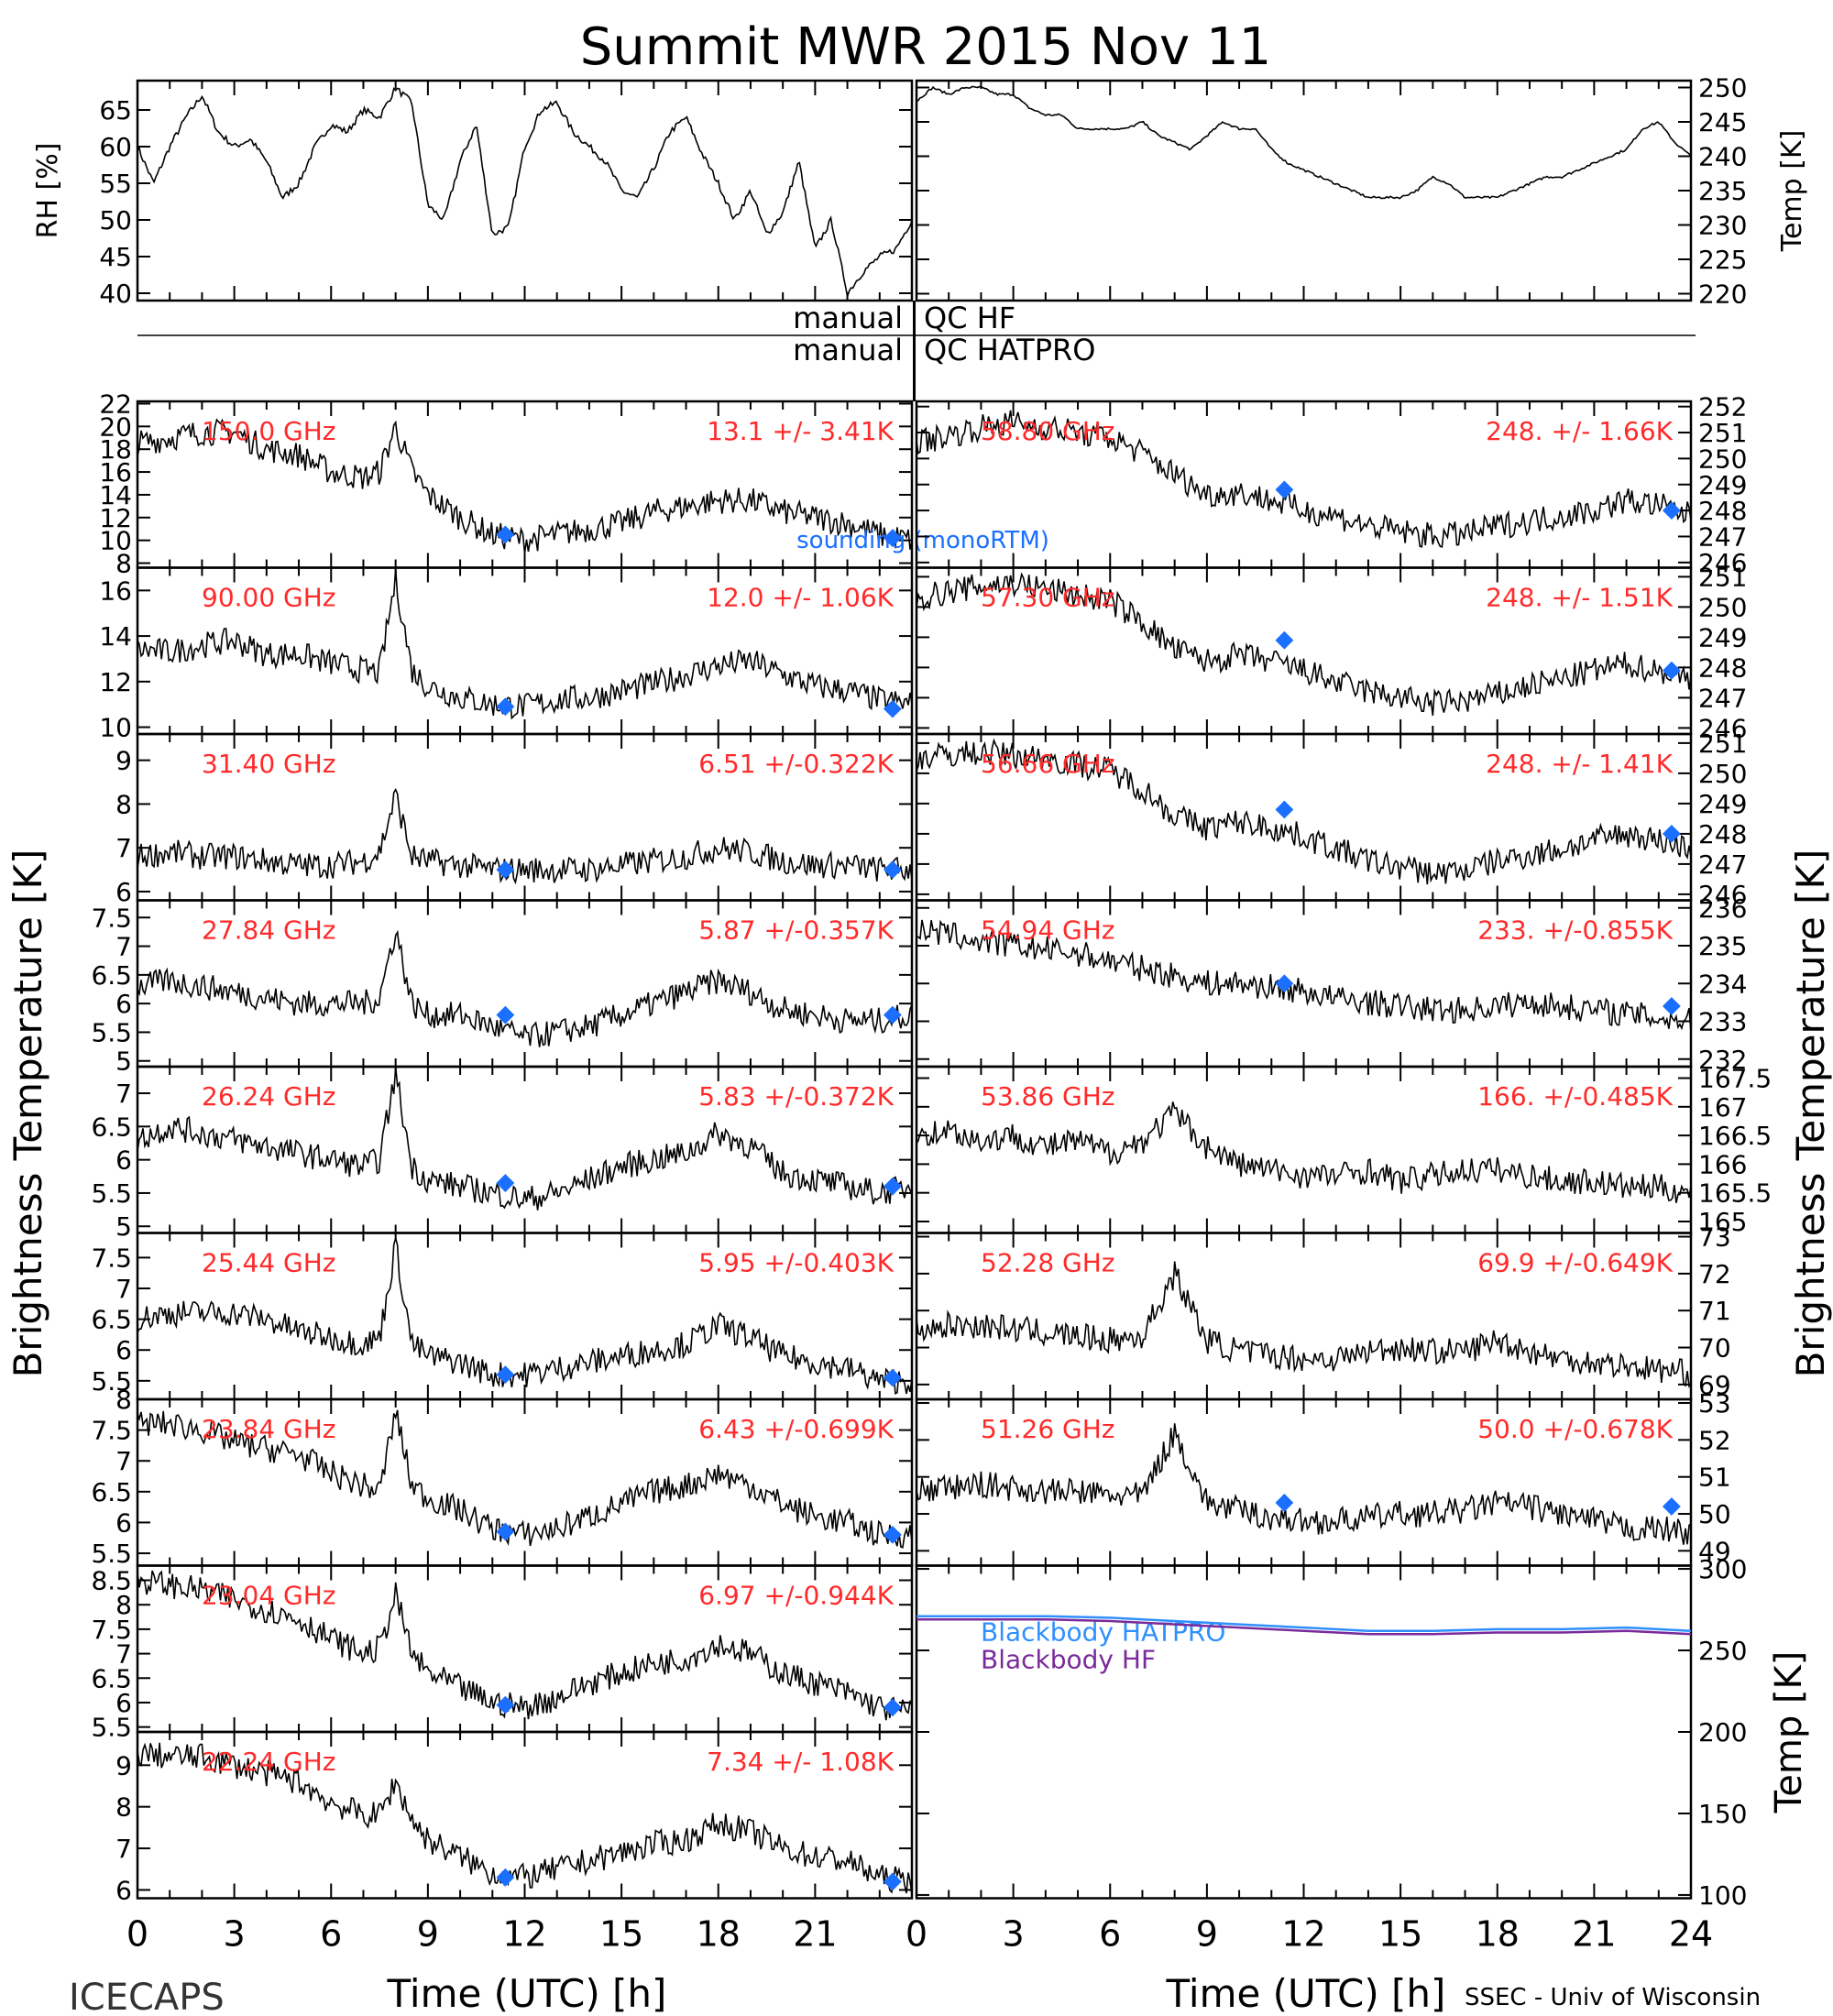 The height and width of the screenshot is (2016, 1833). What do you see at coordinates (1714, 1348) in the screenshot?
I see `y-tick-label: 70` at bounding box center [1714, 1348].